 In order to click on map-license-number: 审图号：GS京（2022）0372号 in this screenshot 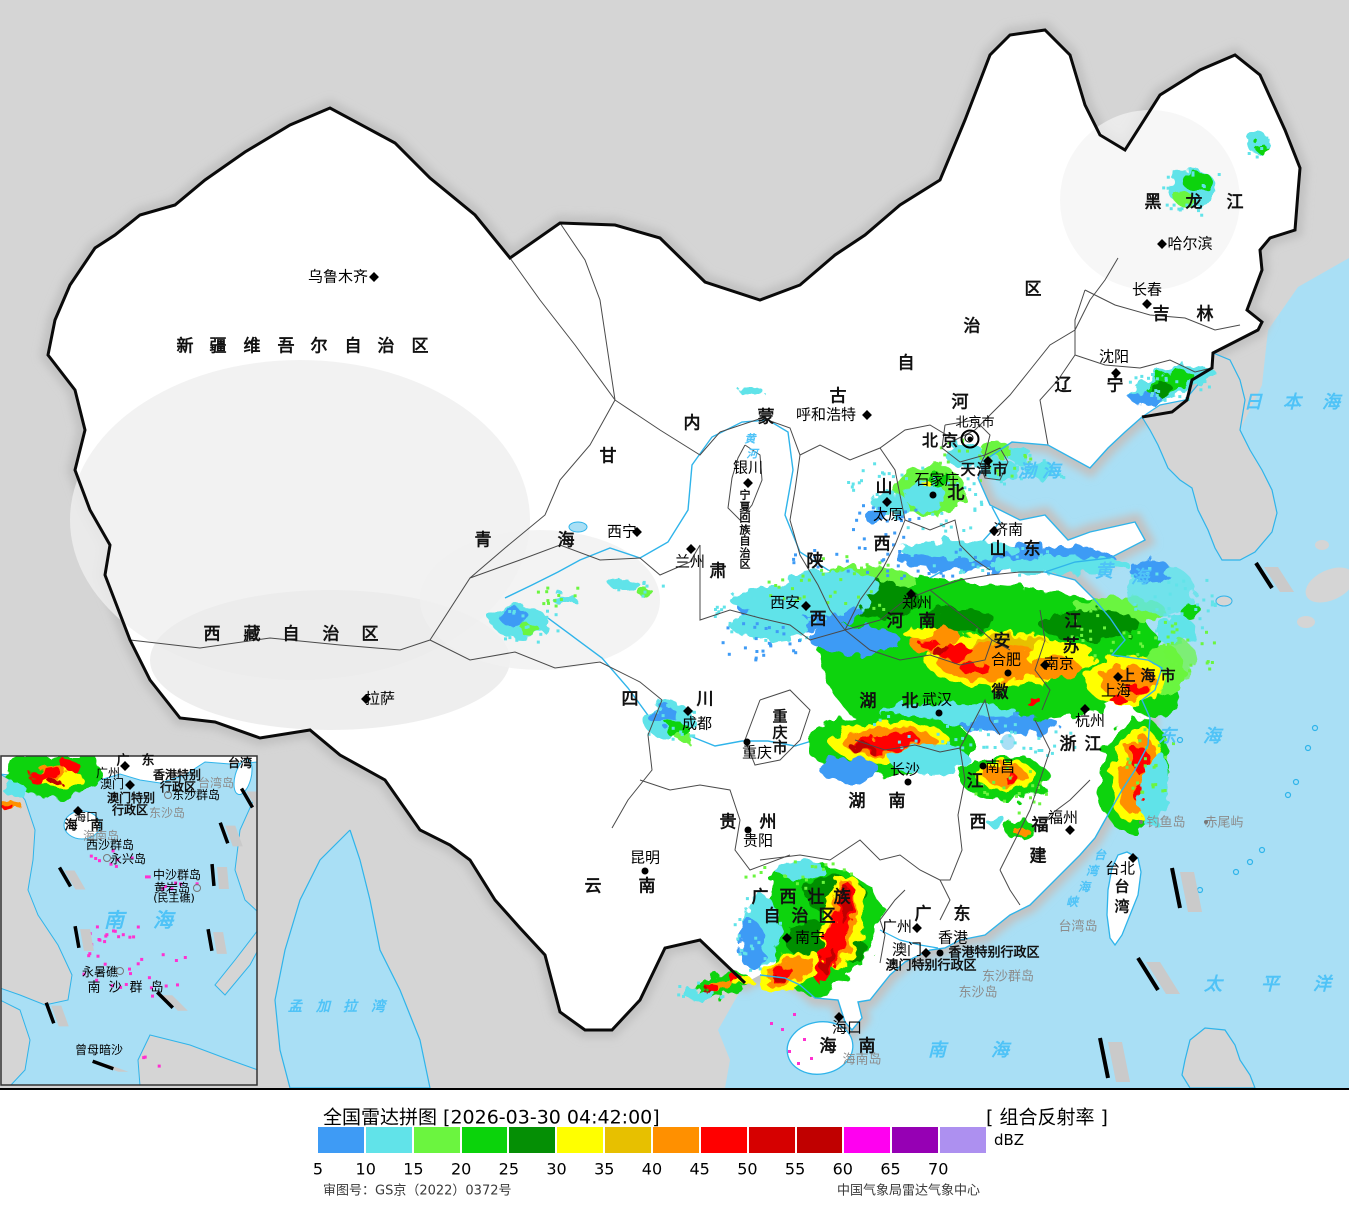, I will do `click(417, 1191)`.